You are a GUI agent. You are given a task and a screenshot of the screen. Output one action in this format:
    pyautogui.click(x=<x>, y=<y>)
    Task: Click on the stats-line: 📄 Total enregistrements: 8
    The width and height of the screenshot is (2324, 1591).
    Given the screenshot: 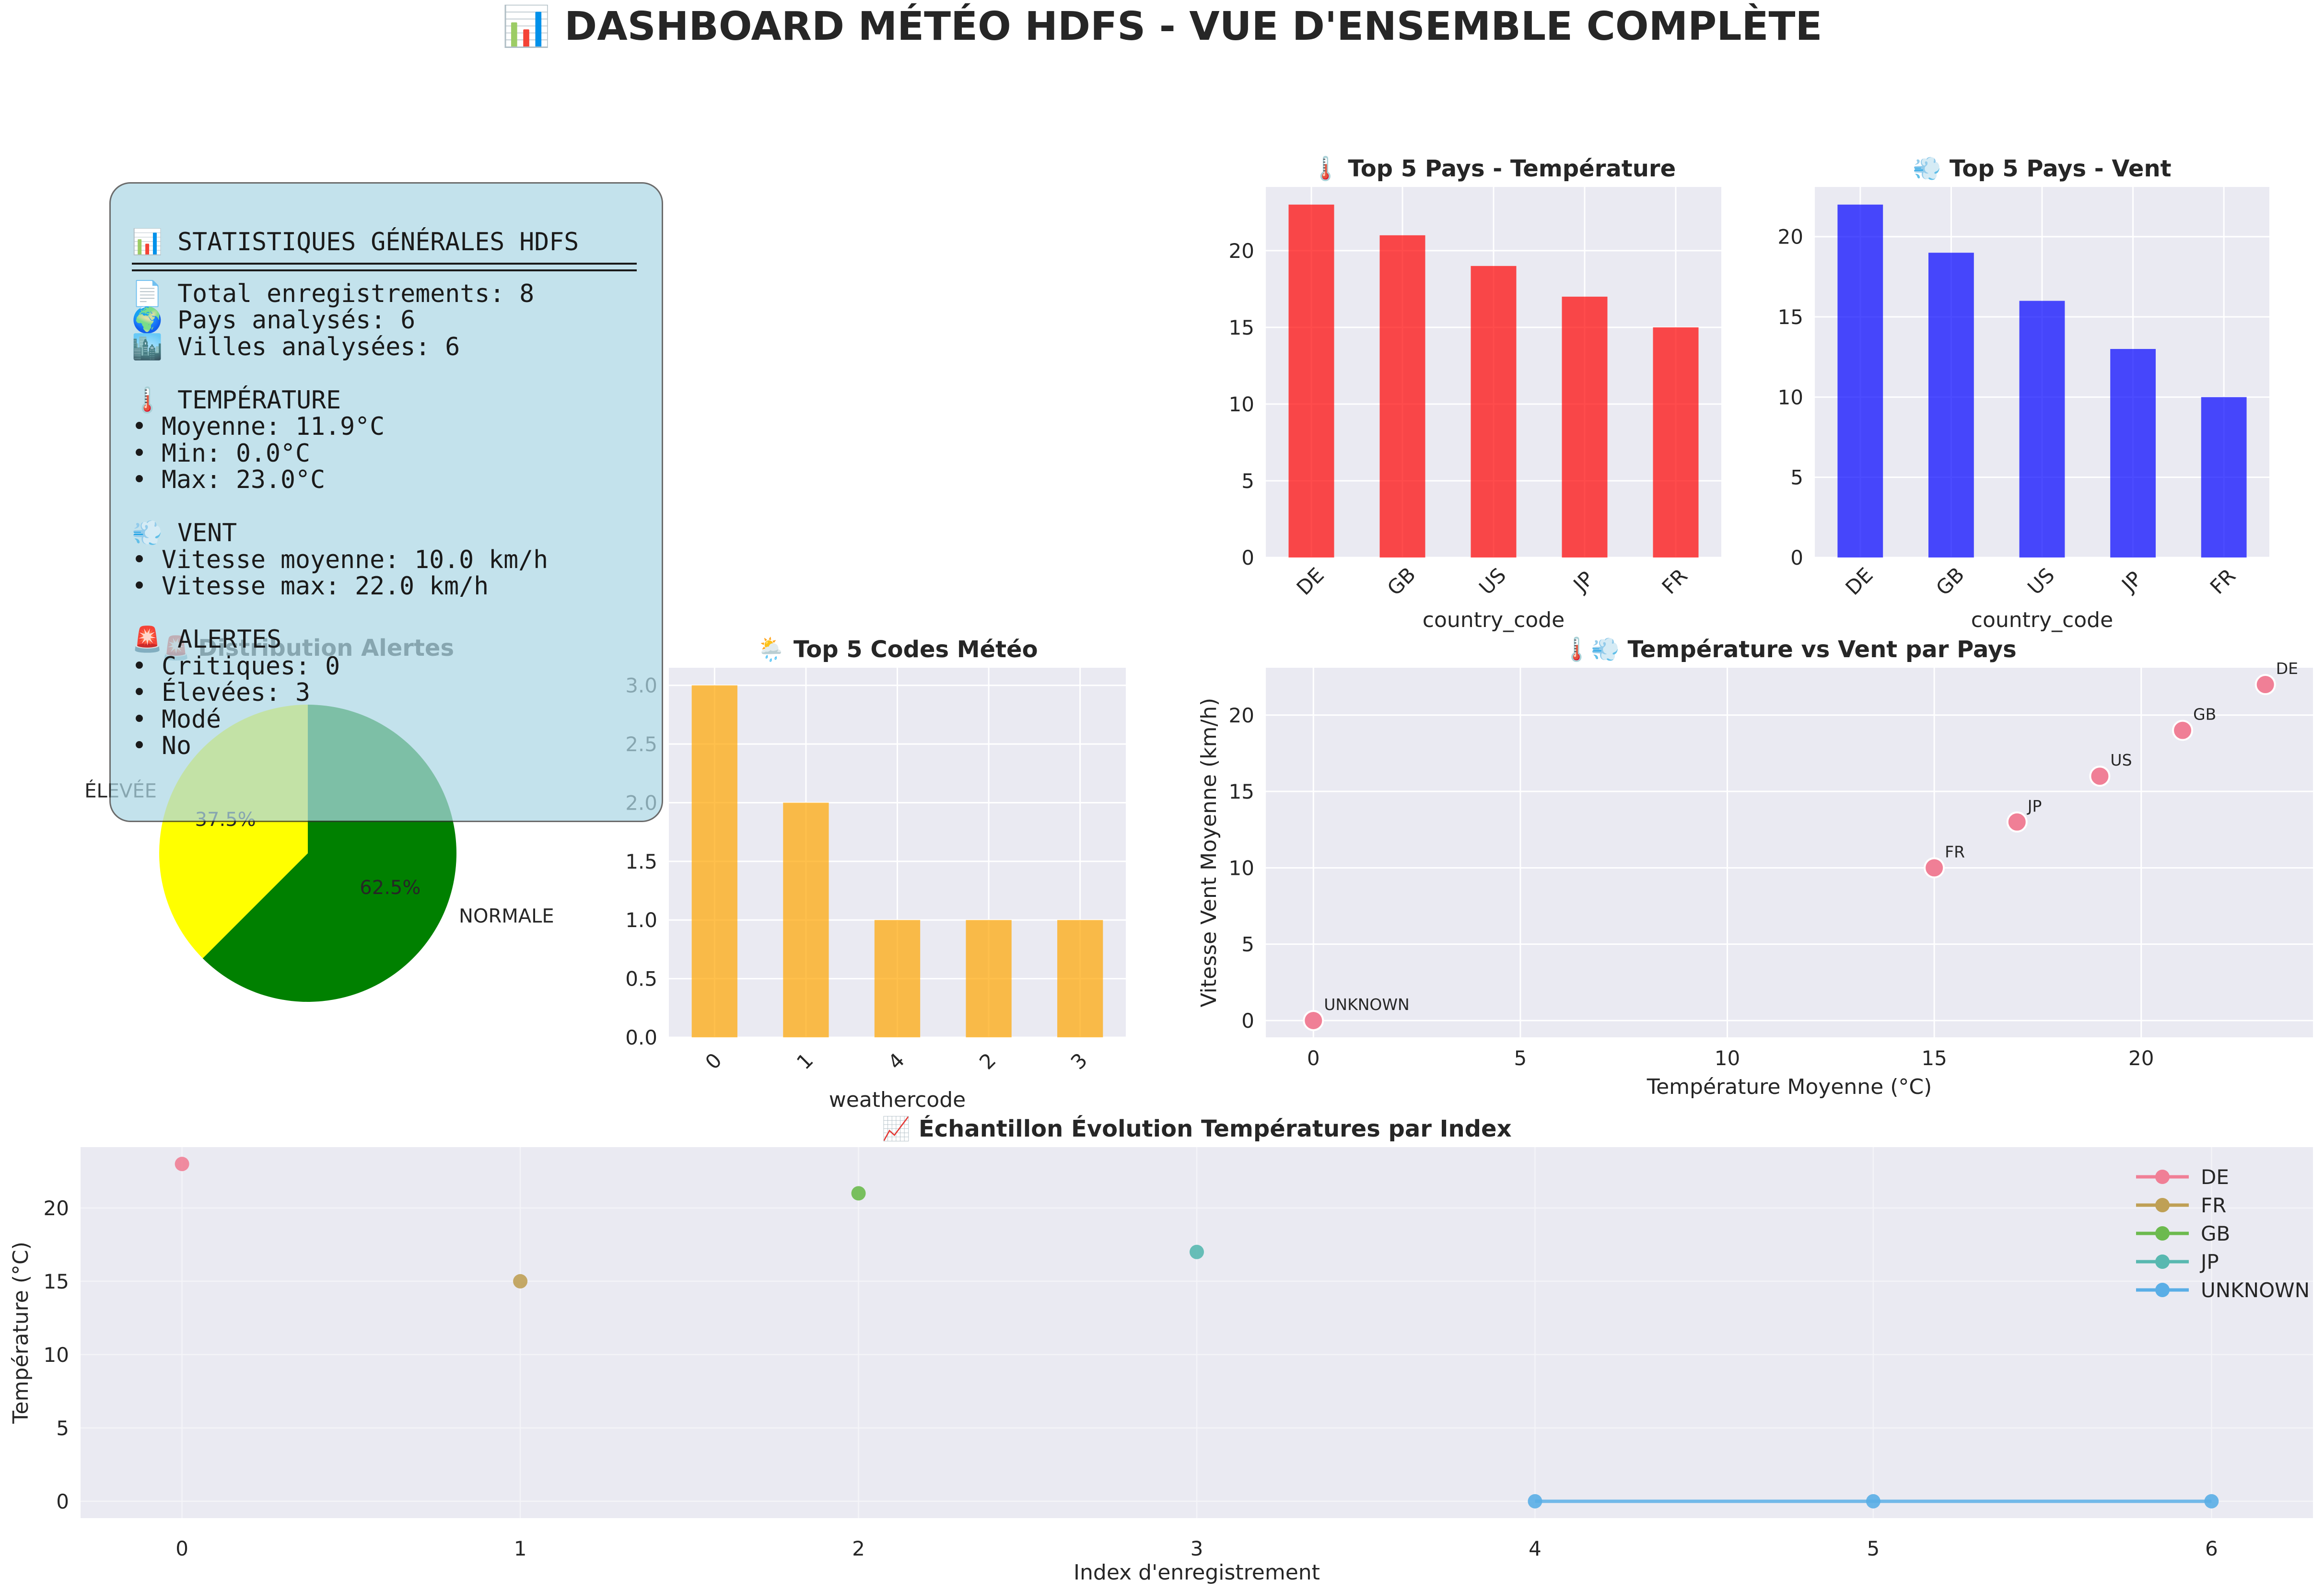 What is the action you would take?
    pyautogui.click(x=333, y=294)
    